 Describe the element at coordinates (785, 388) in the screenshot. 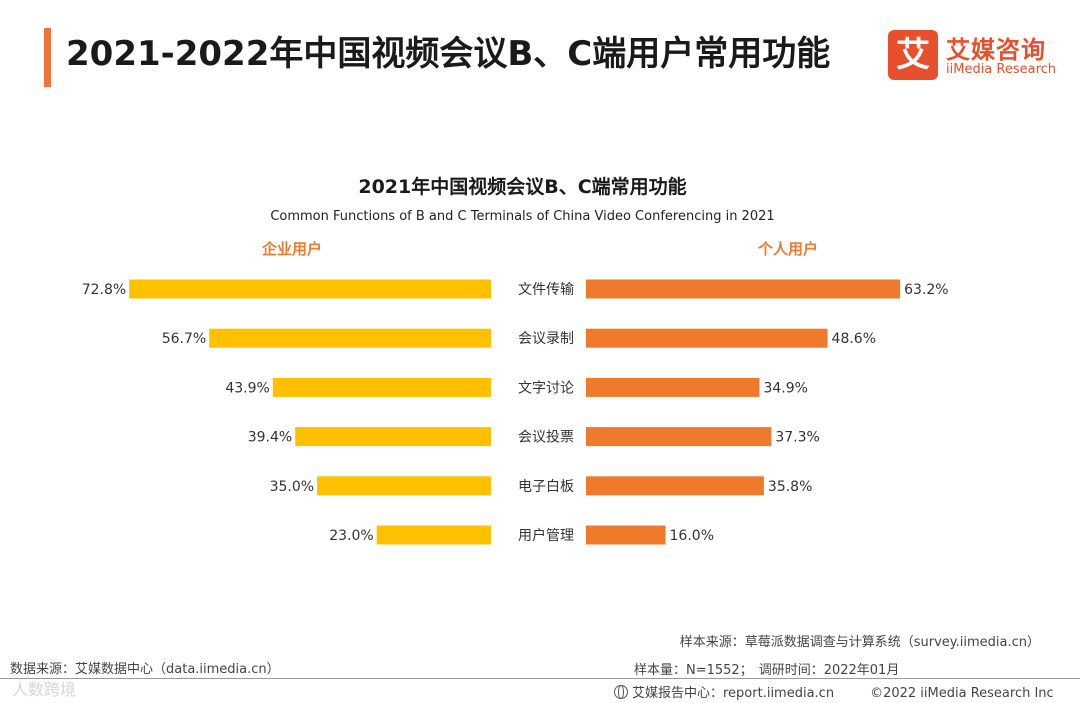

I see `data-label-individual: 34.9%` at that location.